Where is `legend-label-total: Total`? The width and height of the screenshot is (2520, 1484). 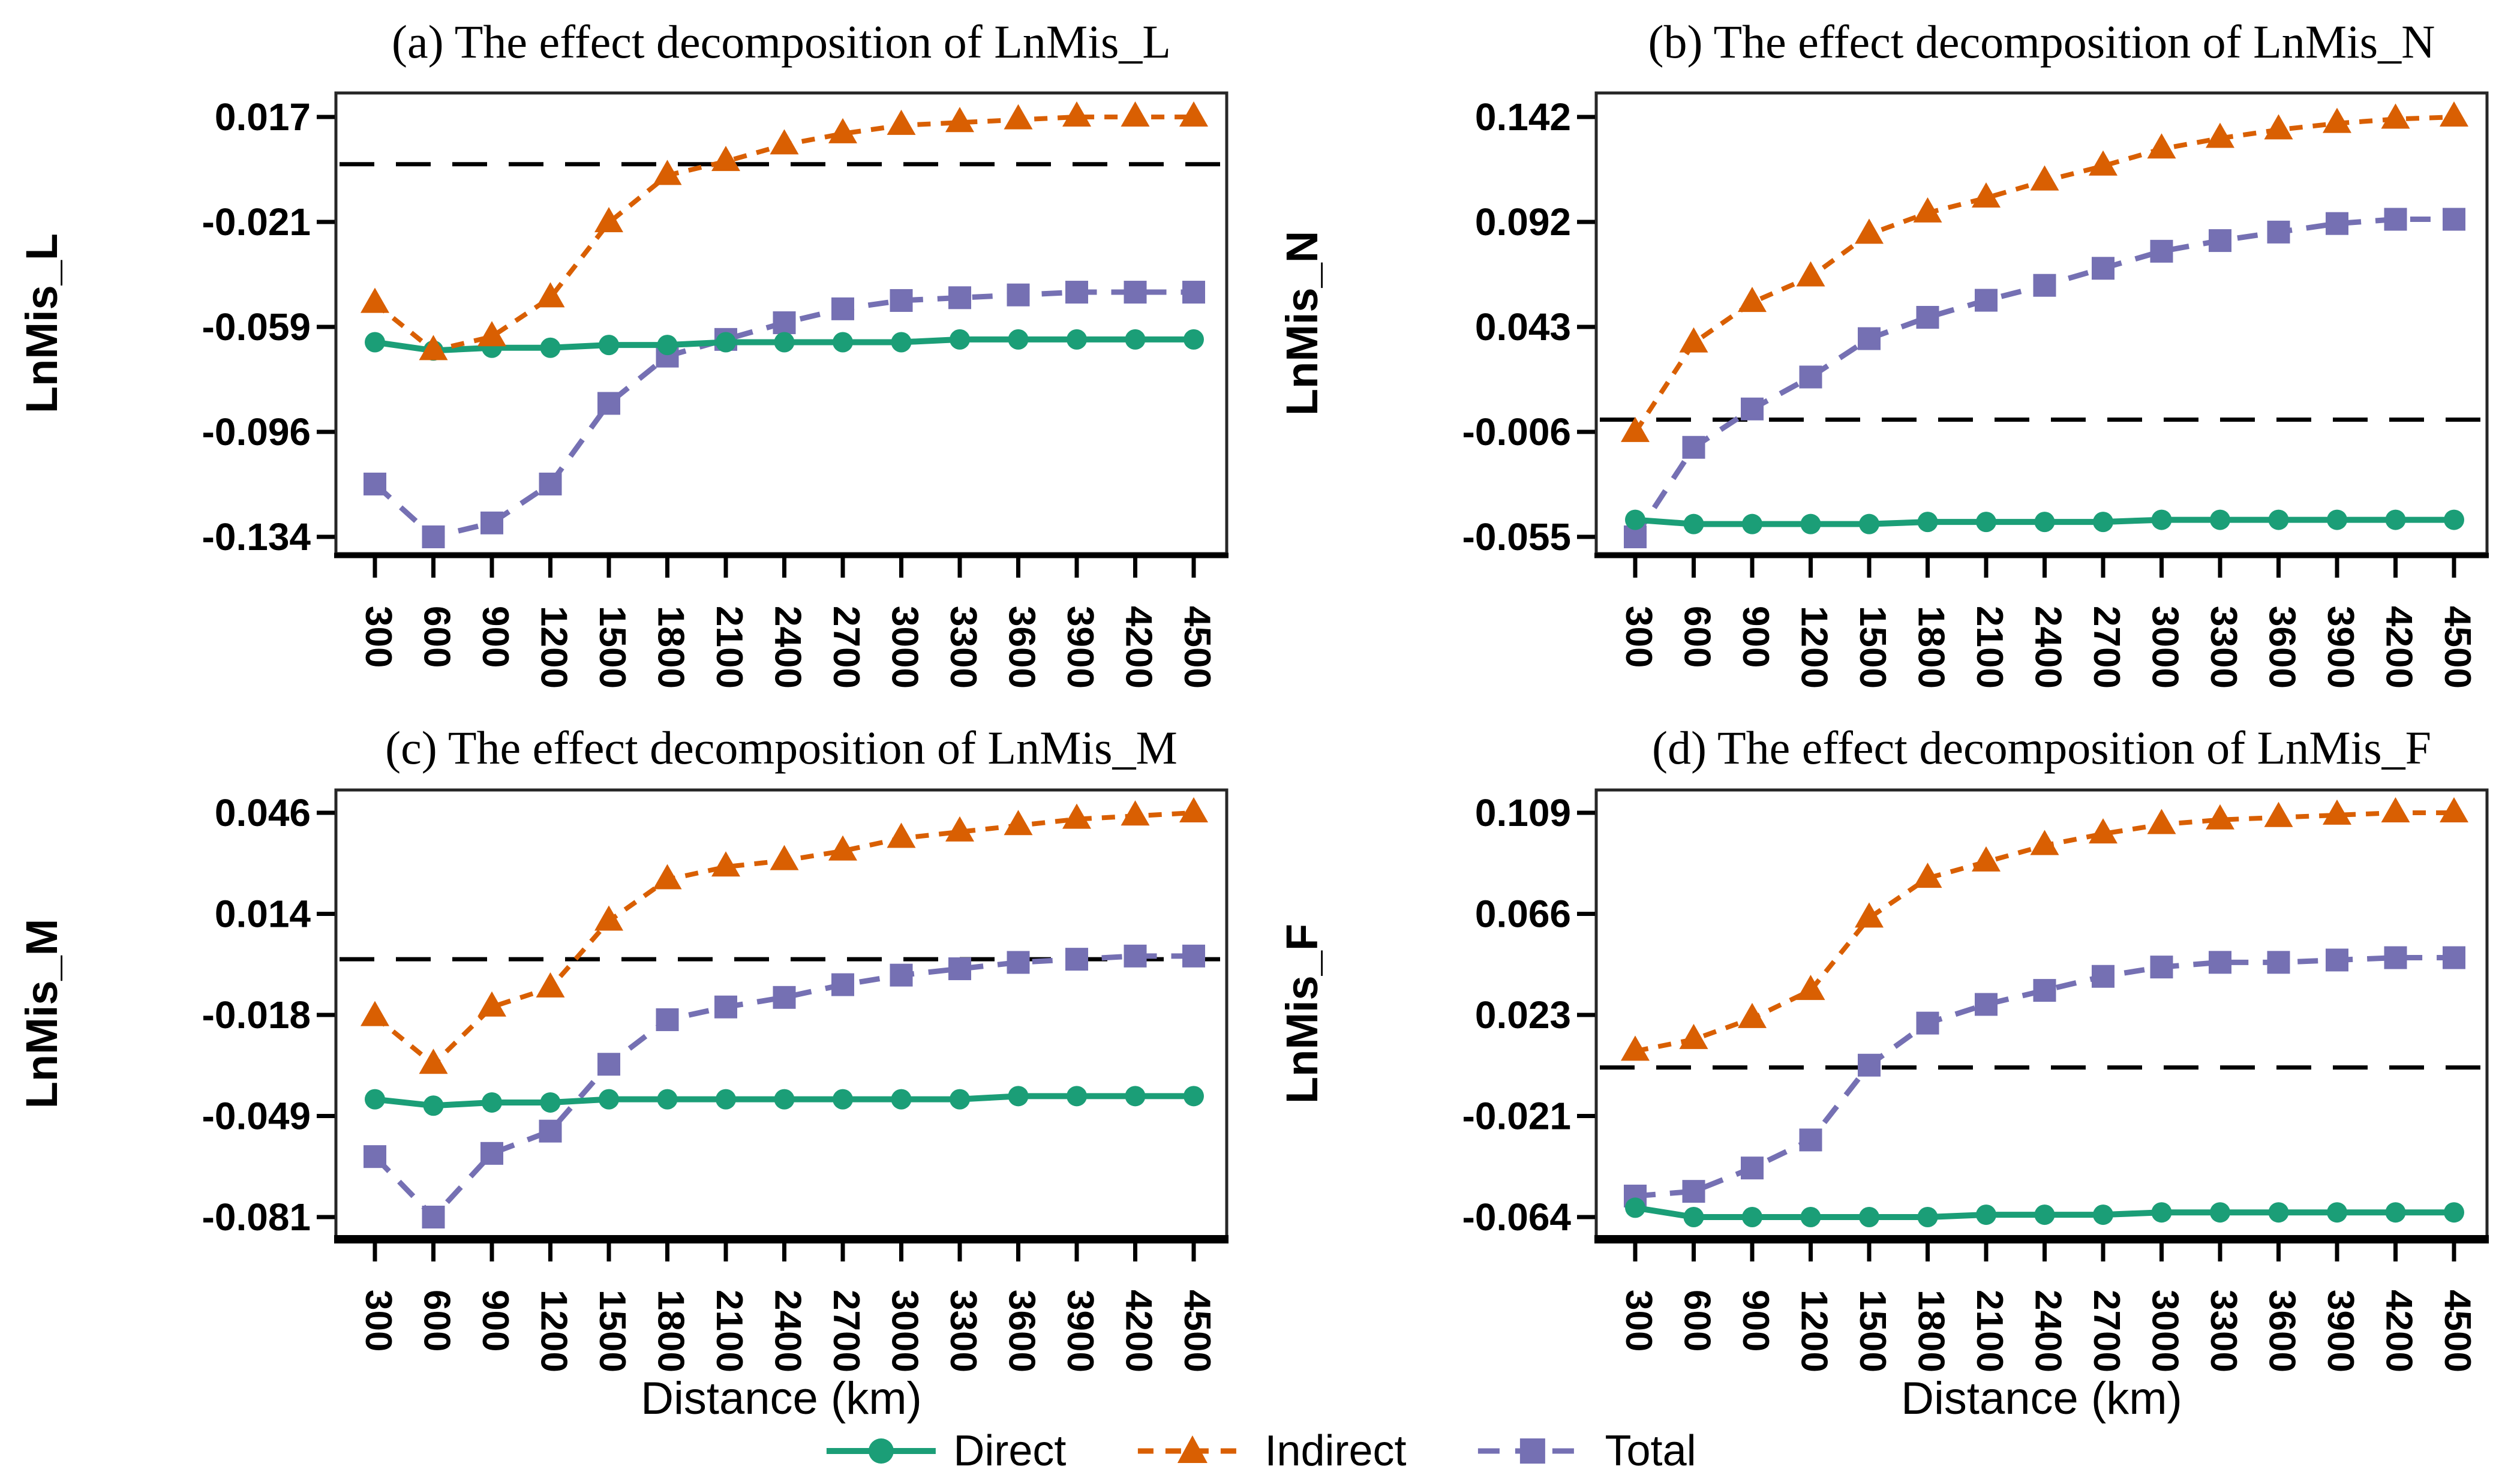 legend-label-total: Total is located at coordinates (1650, 1451).